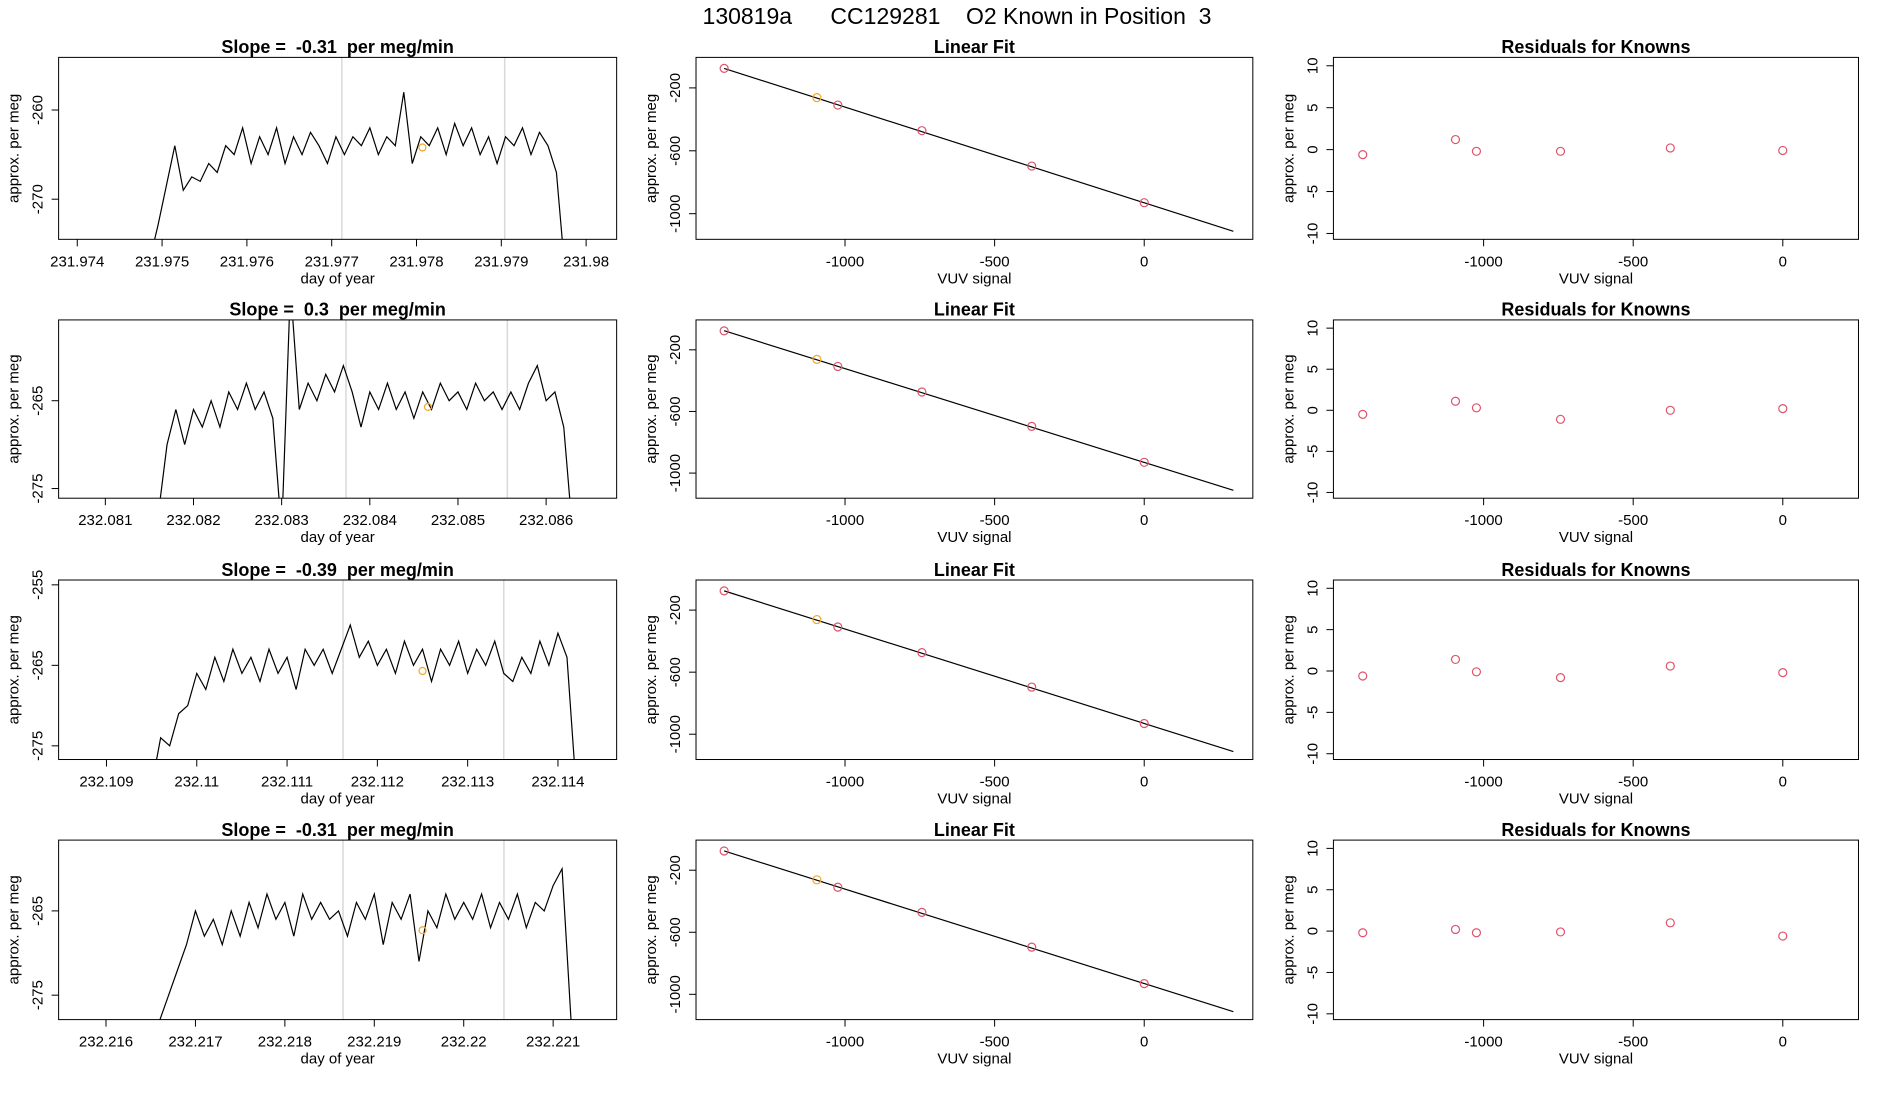 This screenshot has height=1100, width=1900. I want to click on x-tick-label: 232.216, so click(106, 1042).